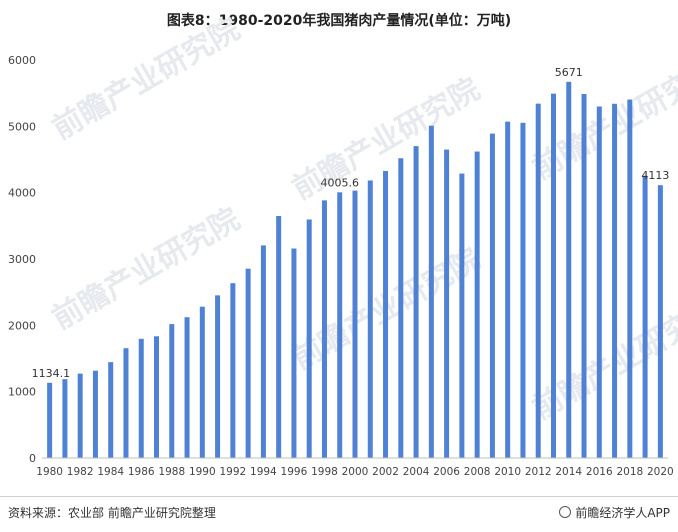 The width and height of the screenshot is (678, 532). What do you see at coordinates (22, 126) in the screenshot?
I see `y-tick-label: 5000` at bounding box center [22, 126].